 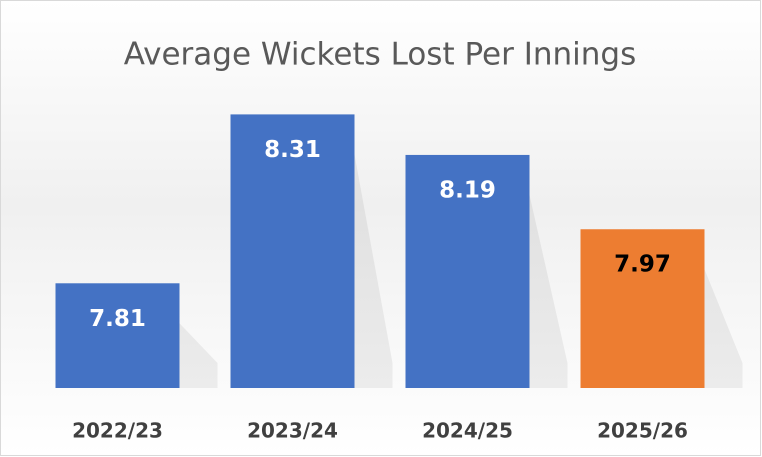 What do you see at coordinates (117, 319) in the screenshot?
I see `data-label: 7.81` at bounding box center [117, 319].